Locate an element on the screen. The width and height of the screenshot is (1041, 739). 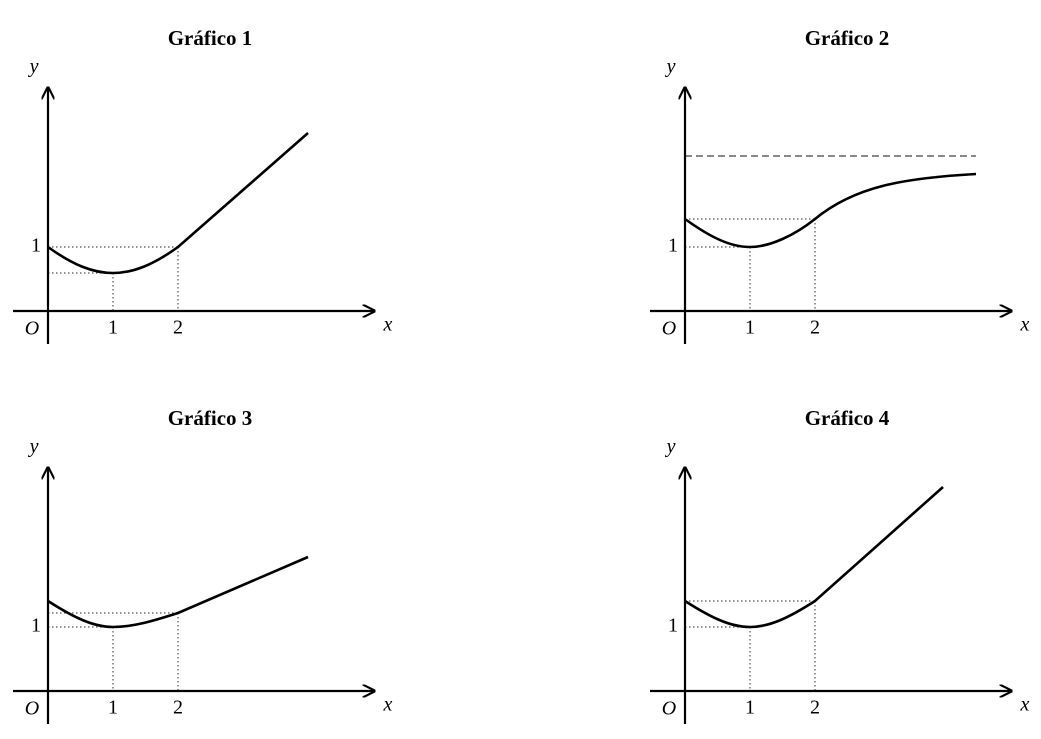
panel-title: Gráfico 1 is located at coordinates (210, 38).